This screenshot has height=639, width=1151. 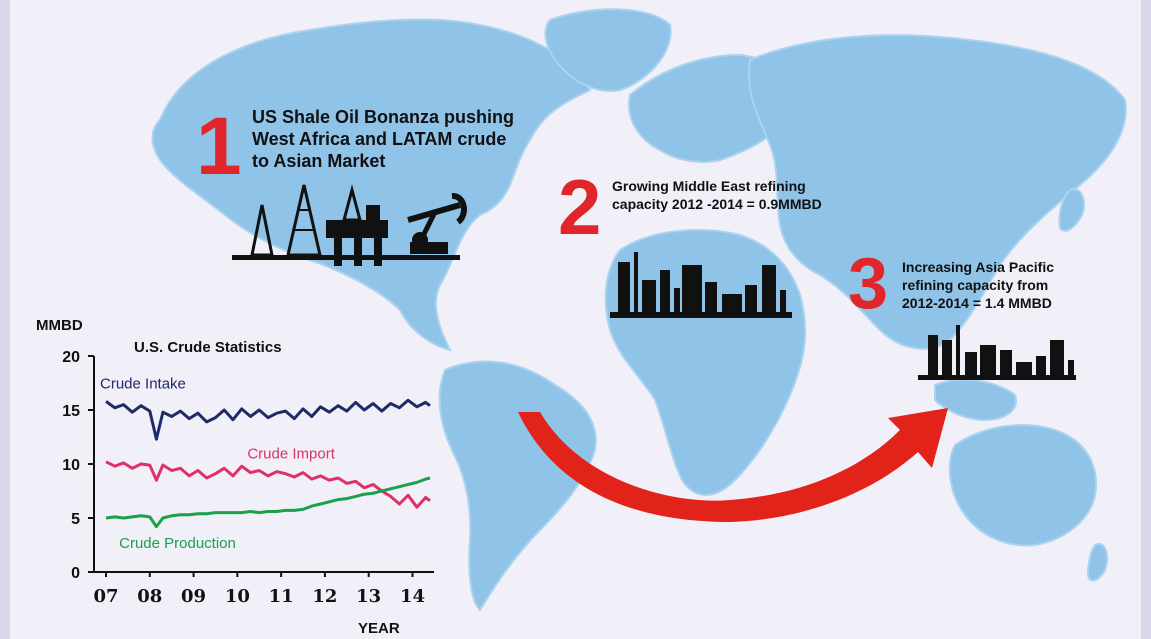 I want to click on annotation-2-line-2: capacity 2012 -2014 = 0.9MMBD, so click(x=717, y=204).